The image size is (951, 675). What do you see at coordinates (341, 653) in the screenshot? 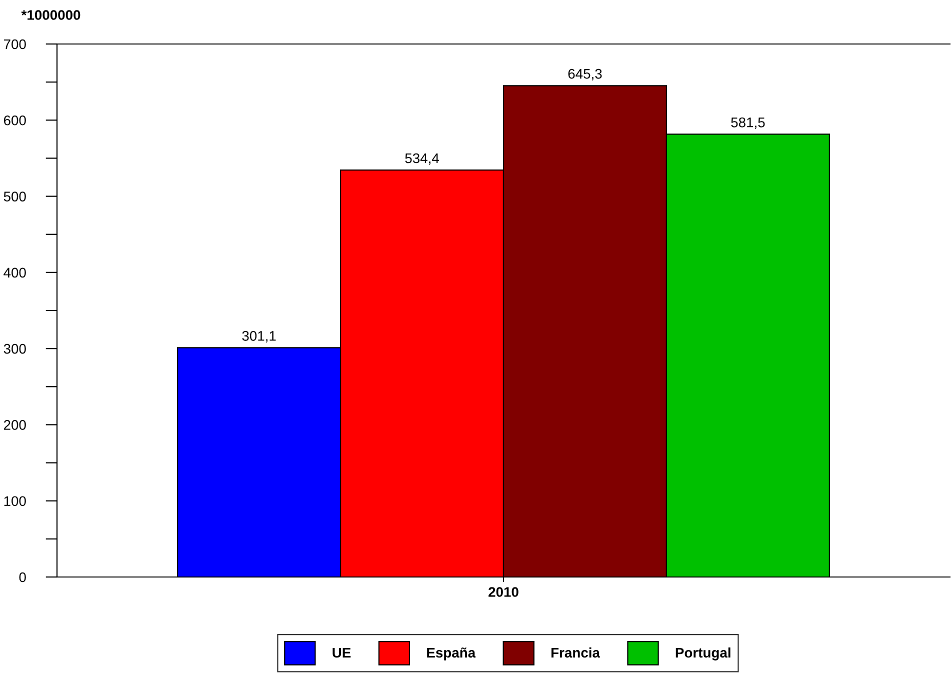
I see `legend-label: UE` at bounding box center [341, 653].